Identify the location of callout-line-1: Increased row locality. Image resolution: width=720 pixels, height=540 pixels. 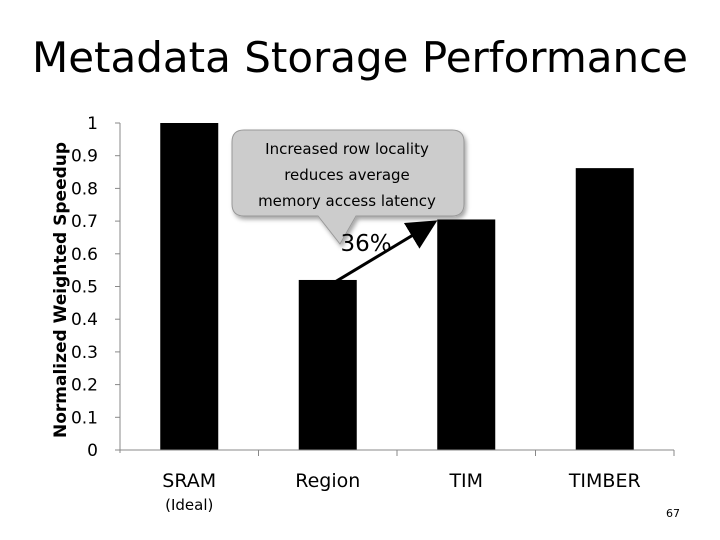
(347, 149).